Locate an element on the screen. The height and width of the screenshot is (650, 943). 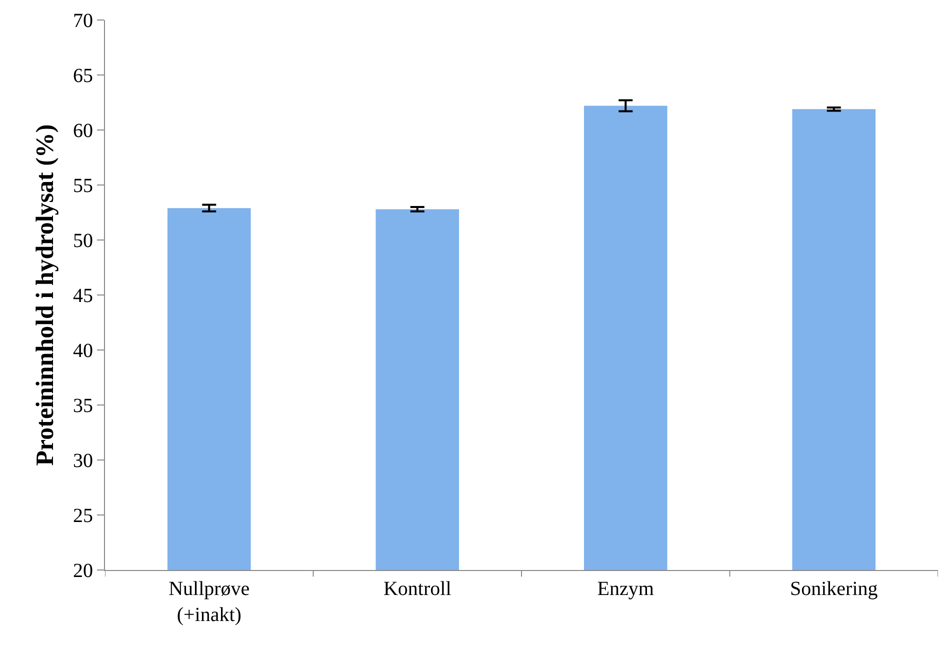
y-tick-label: 40 is located at coordinates (83, 351).